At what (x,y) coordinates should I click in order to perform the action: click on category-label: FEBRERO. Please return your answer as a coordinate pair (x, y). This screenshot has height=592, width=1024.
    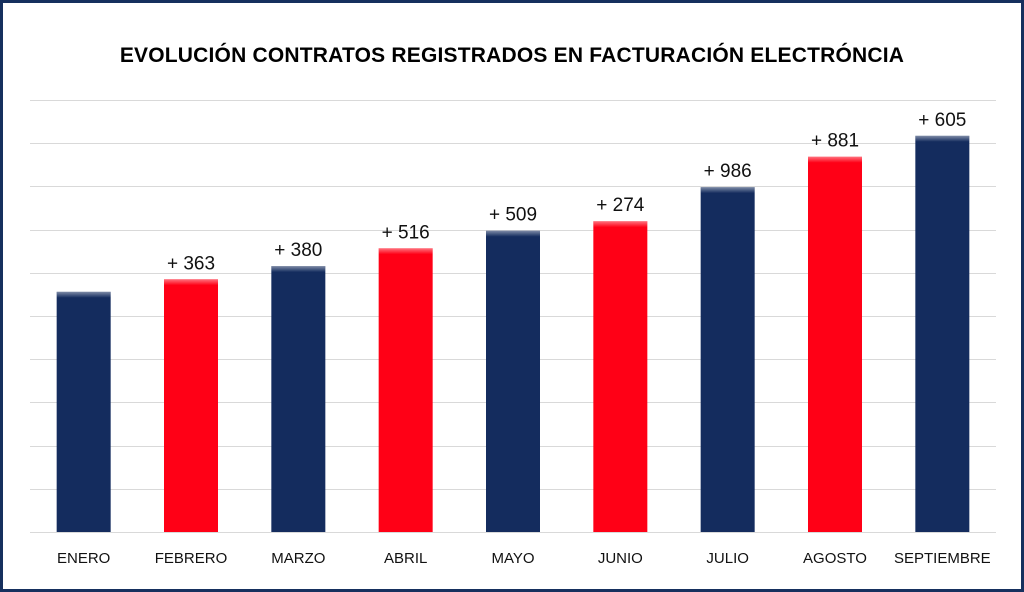
    Looking at the image, I should click on (191, 558).